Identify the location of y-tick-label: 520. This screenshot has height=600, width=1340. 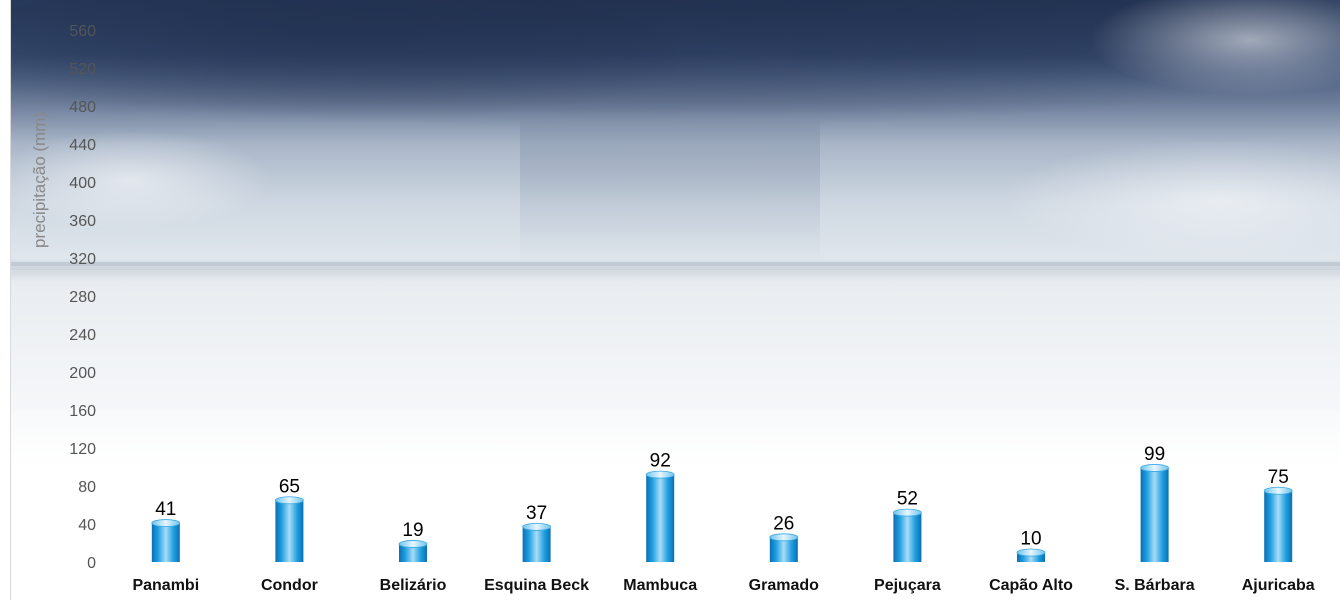
(82, 69).